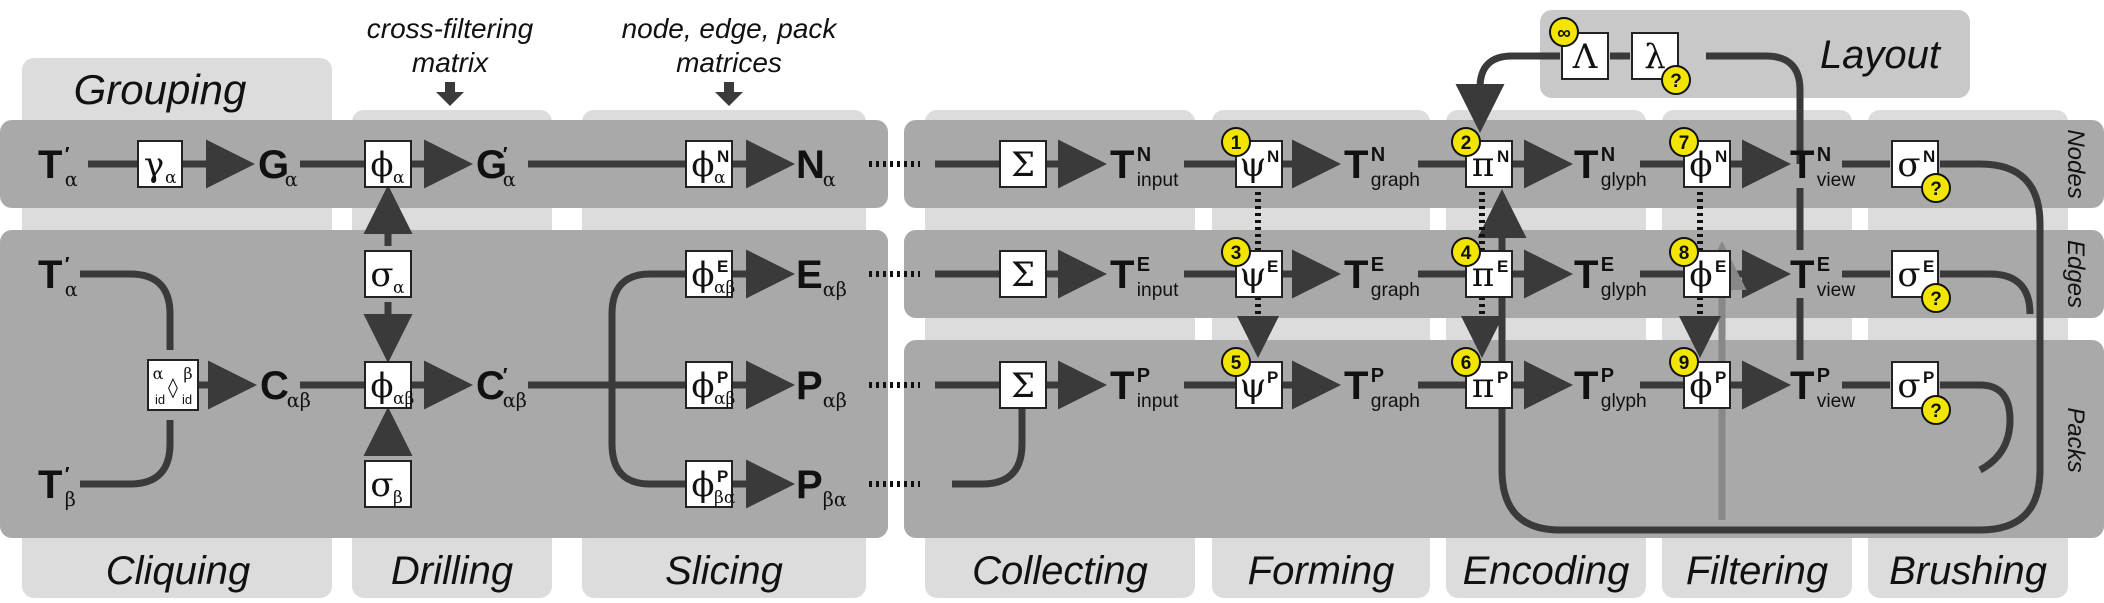  I want to click on operator-superscript: P, so click(1928, 377).